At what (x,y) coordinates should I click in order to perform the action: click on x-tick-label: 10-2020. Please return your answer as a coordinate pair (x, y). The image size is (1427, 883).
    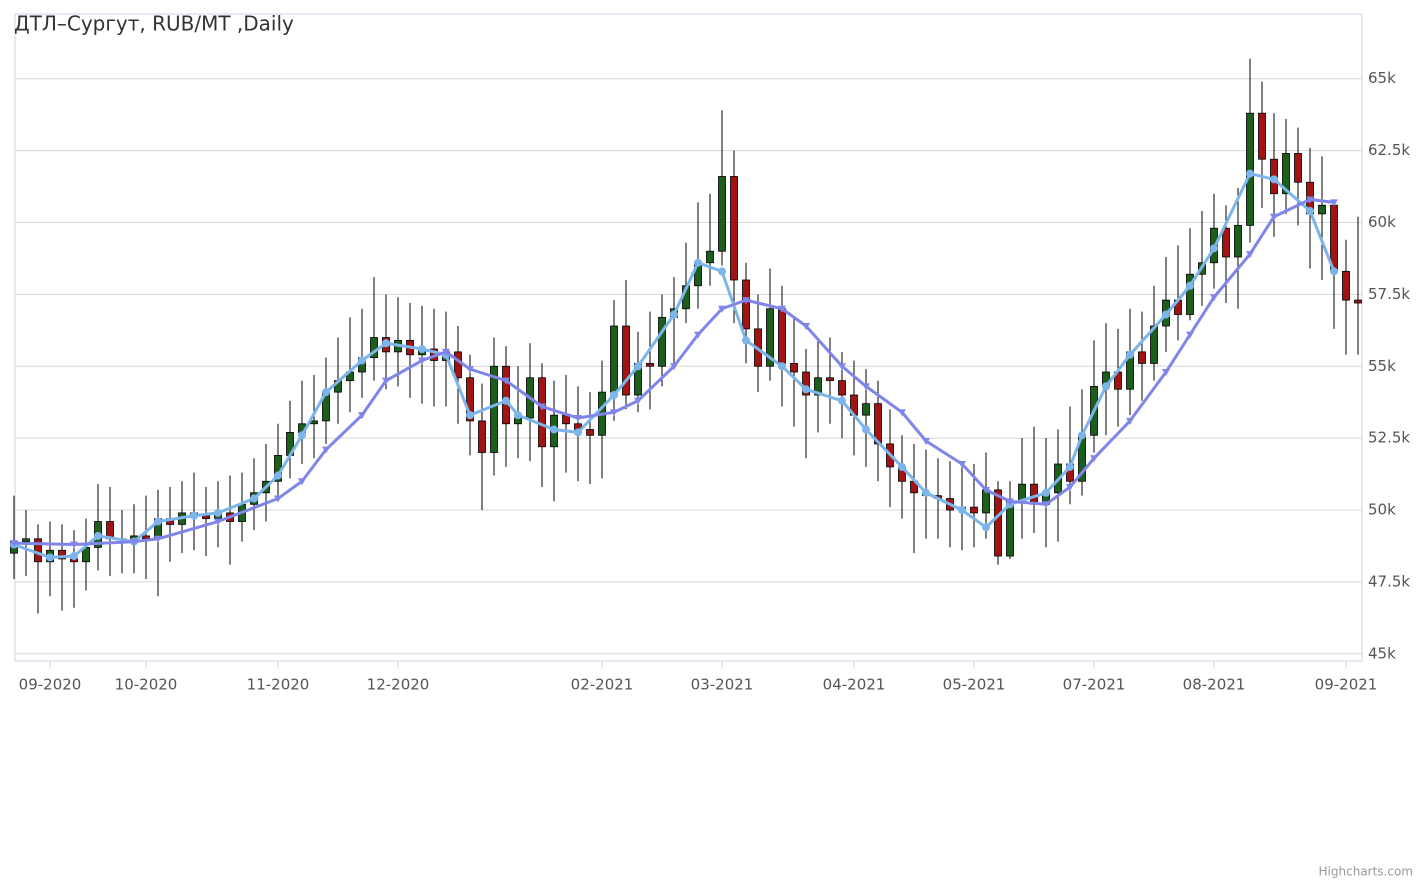
    Looking at the image, I should click on (146, 685).